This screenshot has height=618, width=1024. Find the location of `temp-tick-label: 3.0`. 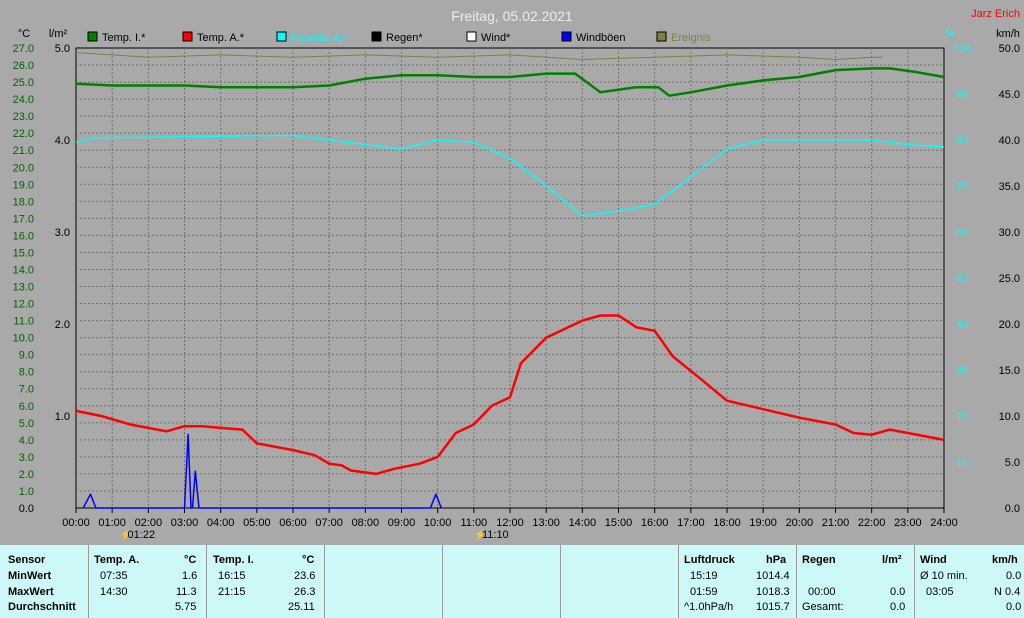

temp-tick-label: 3.0 is located at coordinates (26, 458).